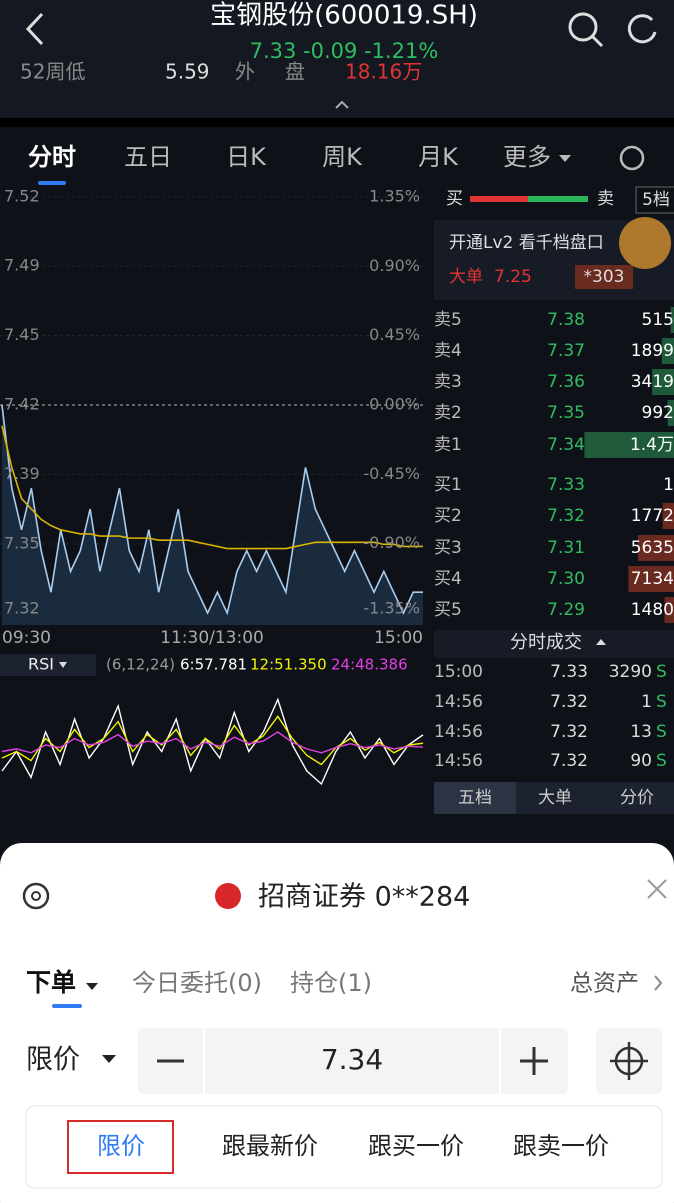 The width and height of the screenshot is (674, 1203). I want to click on price-input, so click(353, 1061).